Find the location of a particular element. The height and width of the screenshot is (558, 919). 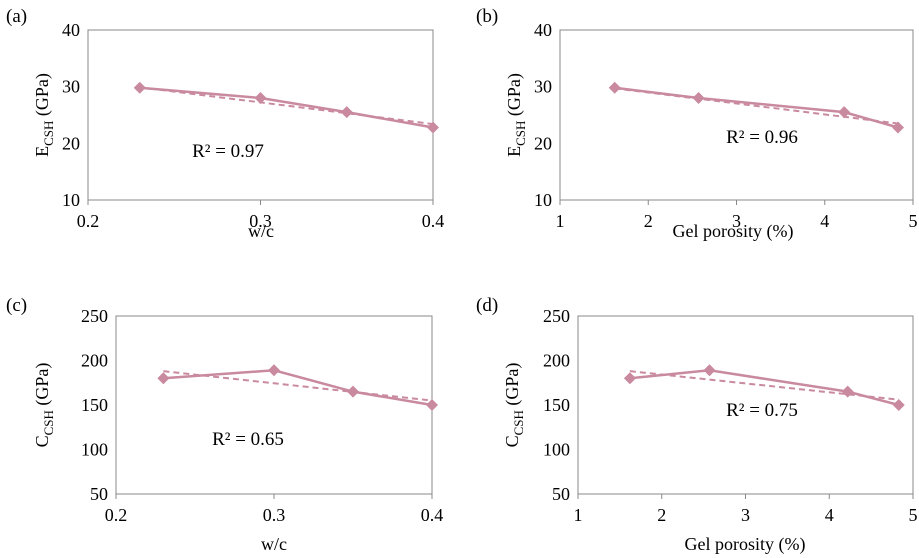

panel-label: (d) is located at coordinates (487, 305).